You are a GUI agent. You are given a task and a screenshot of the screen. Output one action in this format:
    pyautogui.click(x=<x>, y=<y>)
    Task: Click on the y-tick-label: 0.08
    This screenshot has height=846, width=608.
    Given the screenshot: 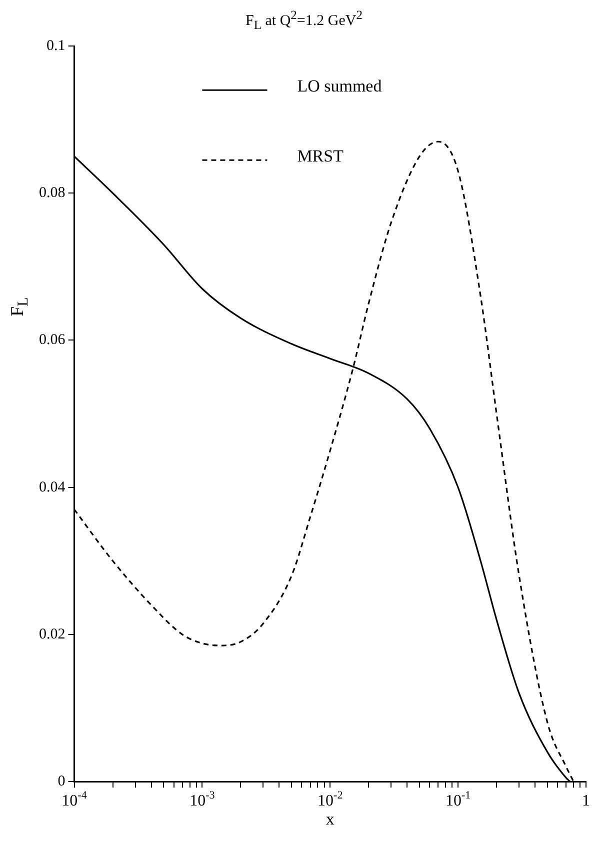 What is the action you would take?
    pyautogui.click(x=52, y=193)
    